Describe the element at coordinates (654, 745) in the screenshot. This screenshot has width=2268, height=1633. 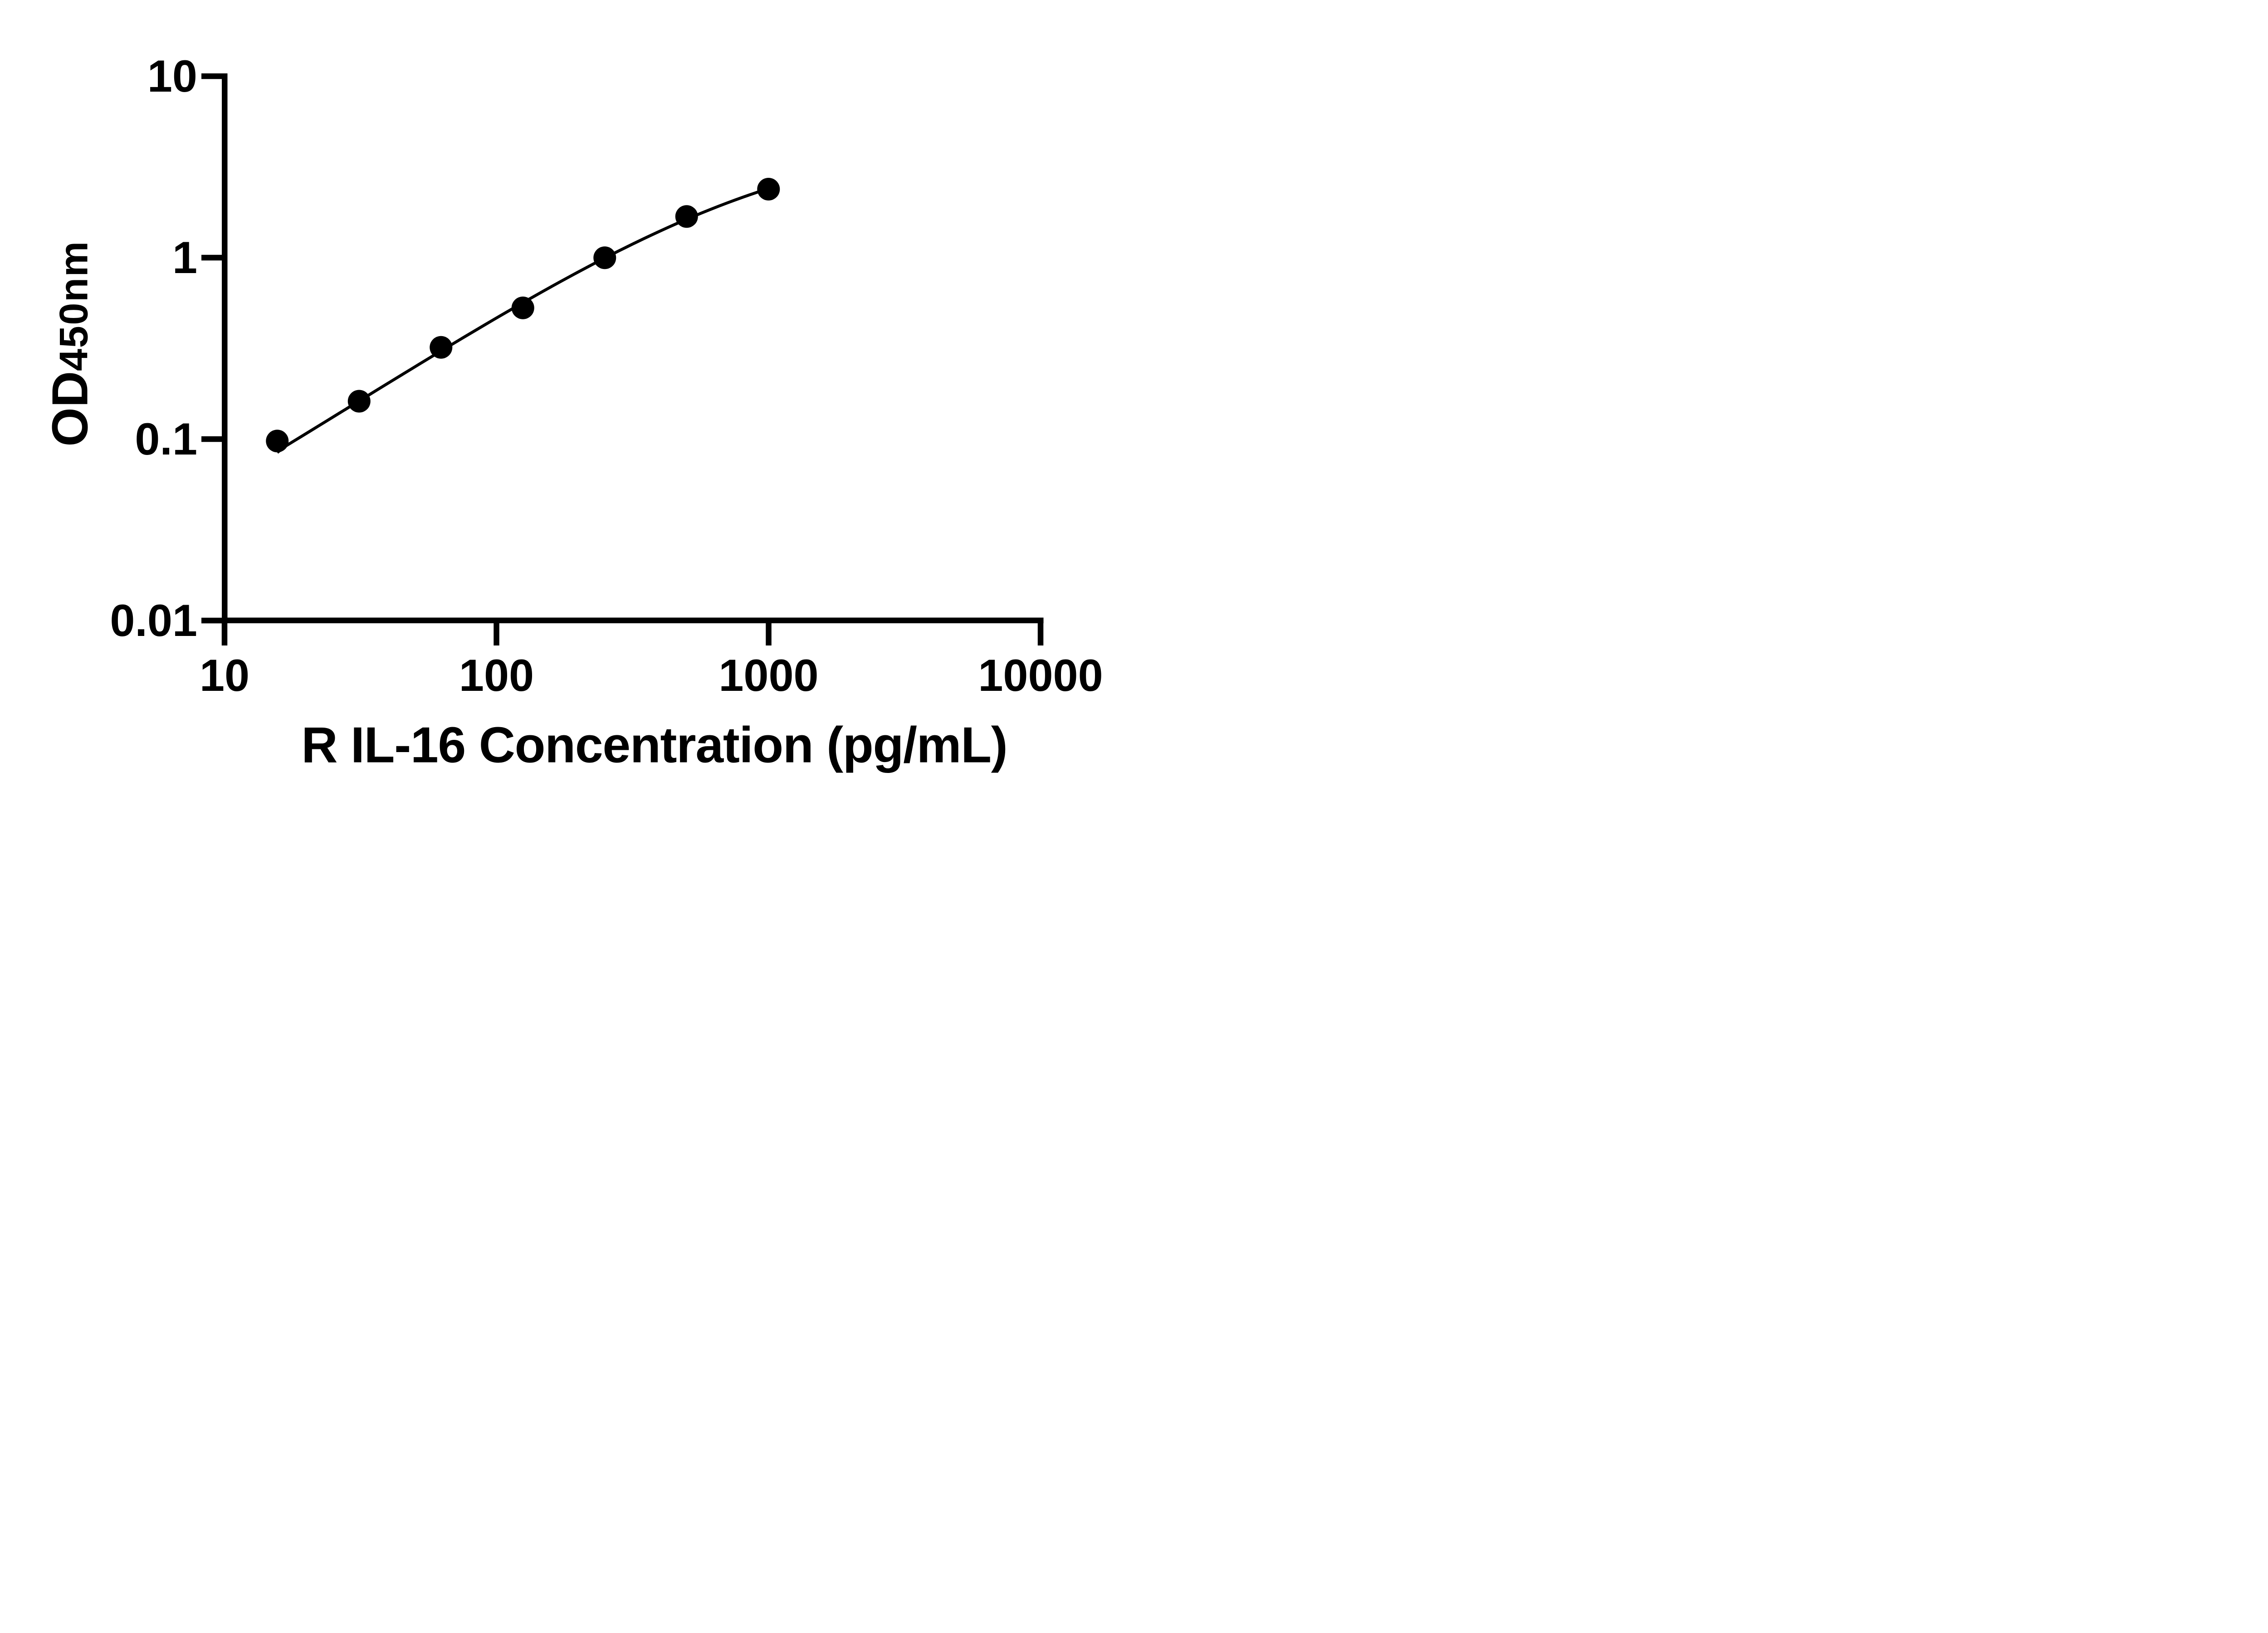
I see `svg-text: R IL-16 Concentration (pg/mL)` at that location.